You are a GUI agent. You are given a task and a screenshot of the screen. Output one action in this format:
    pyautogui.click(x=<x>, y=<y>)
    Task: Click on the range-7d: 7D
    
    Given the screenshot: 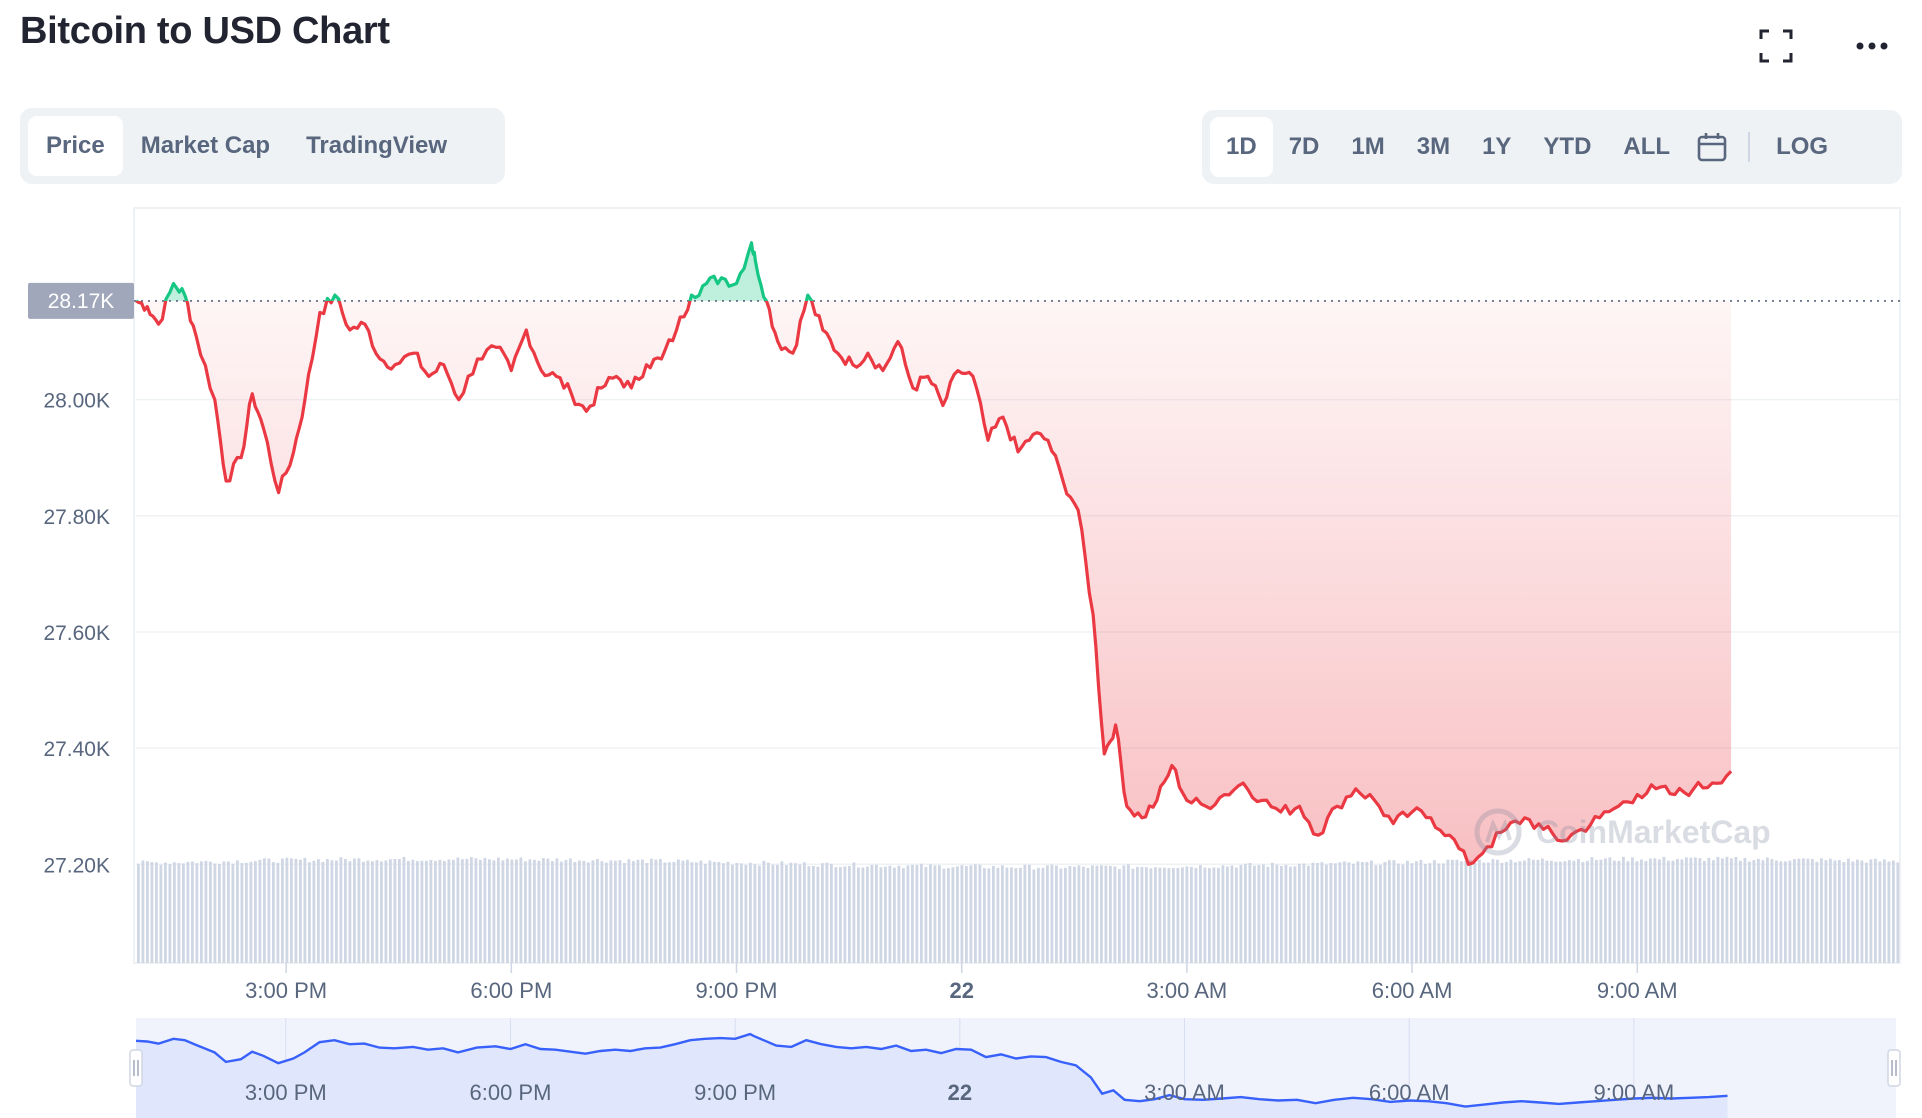 What is the action you would take?
    pyautogui.click(x=1304, y=146)
    